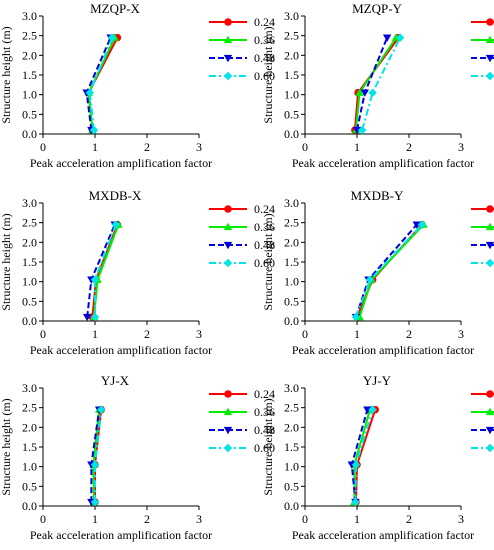  What do you see at coordinates (377, 195) in the screenshot?
I see `chart-title: MXDB-Y` at bounding box center [377, 195].